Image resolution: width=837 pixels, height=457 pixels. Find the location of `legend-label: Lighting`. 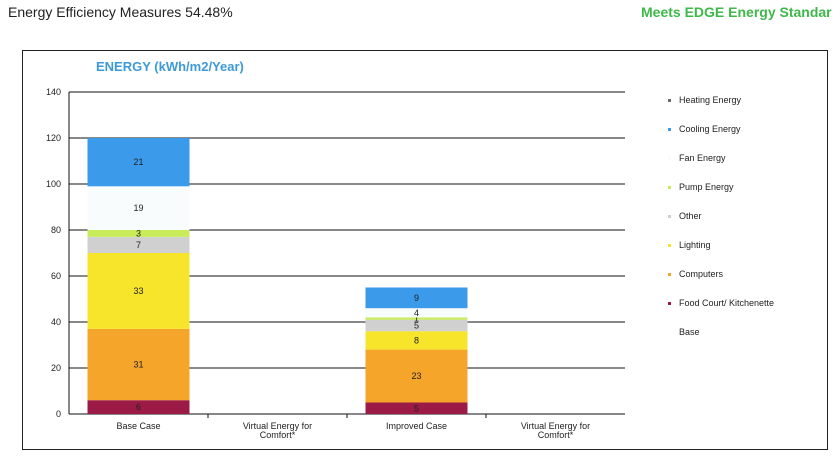

legend-label: Lighting is located at coordinates (695, 245).